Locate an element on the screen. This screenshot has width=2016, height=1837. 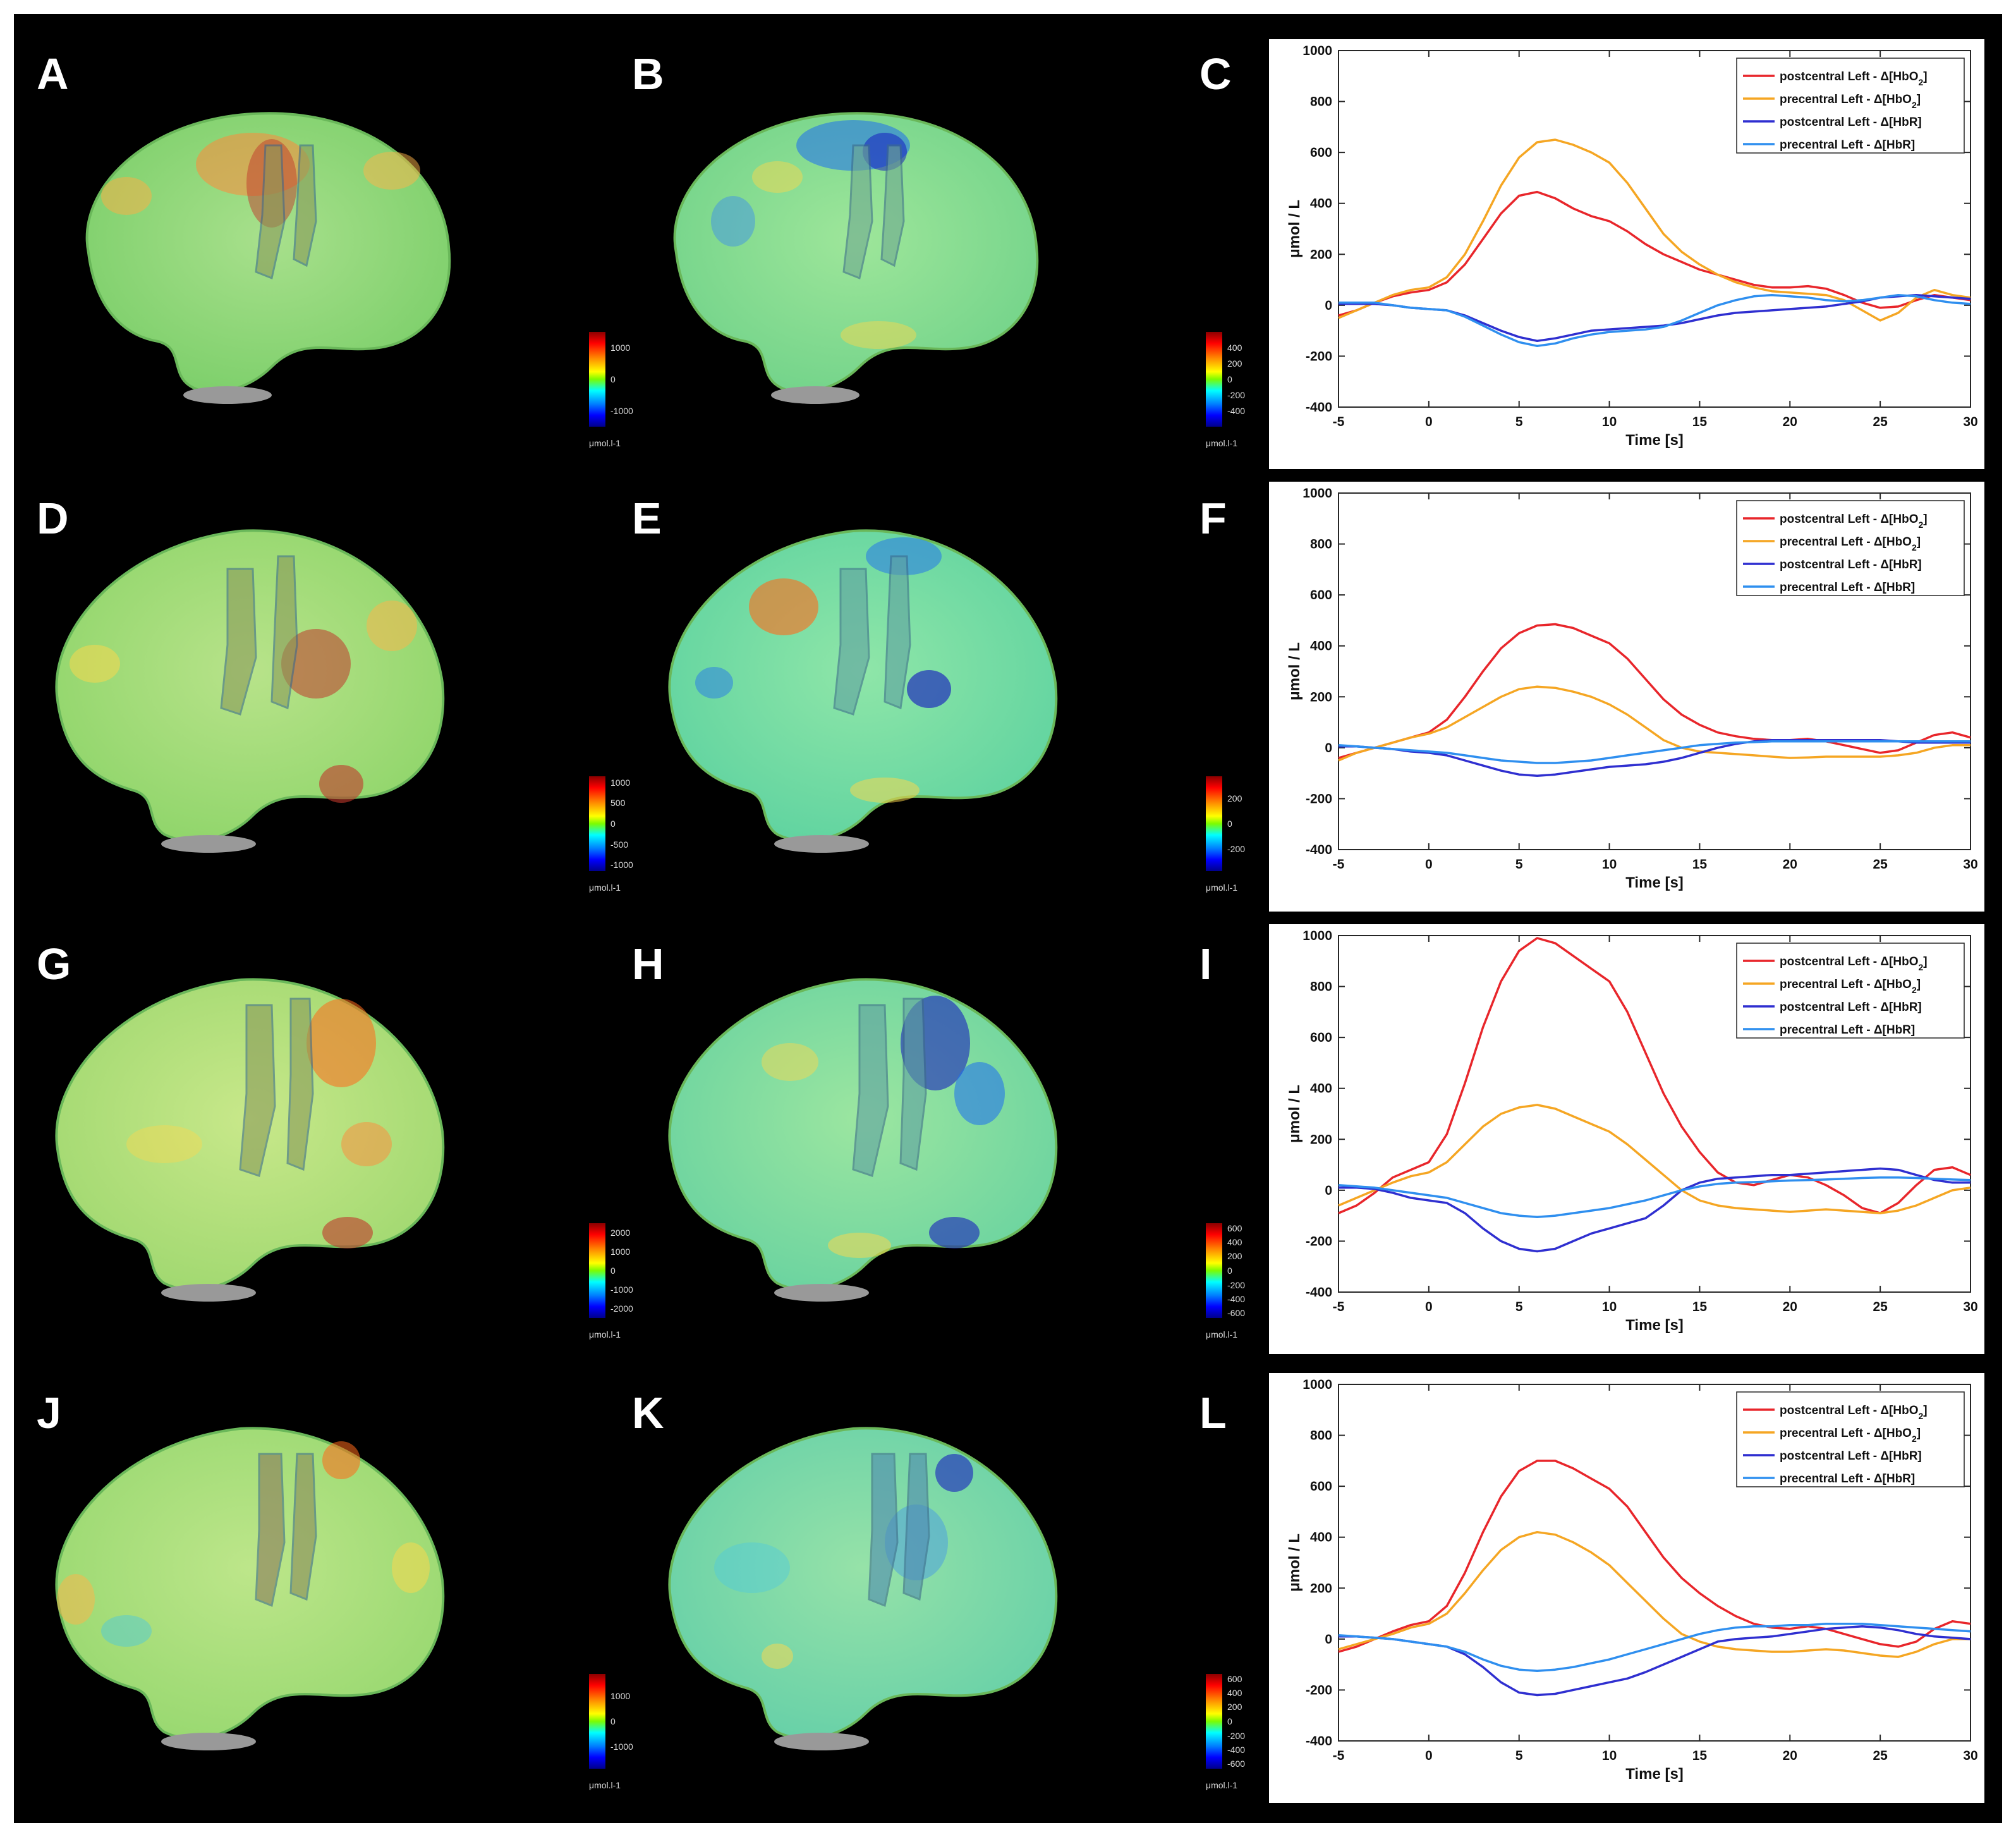
colorbar: 200 0 -200 μmol.l-1 is located at coordinates (1244, 839).